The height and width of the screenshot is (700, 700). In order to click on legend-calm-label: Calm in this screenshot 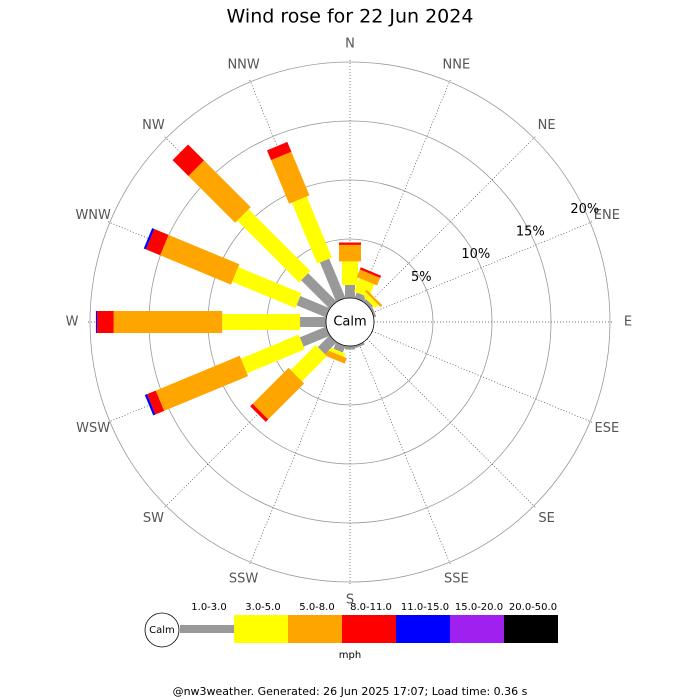, I will do `click(162, 630)`.